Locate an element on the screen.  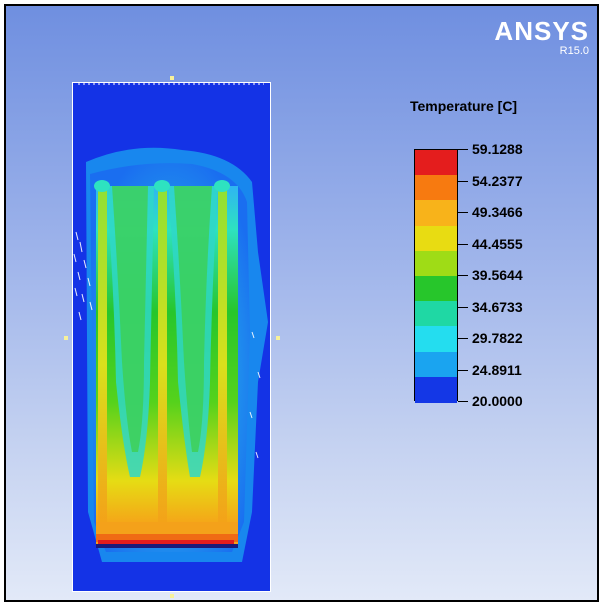
legend-tick-label: 24.8911 is located at coordinates (497, 369).